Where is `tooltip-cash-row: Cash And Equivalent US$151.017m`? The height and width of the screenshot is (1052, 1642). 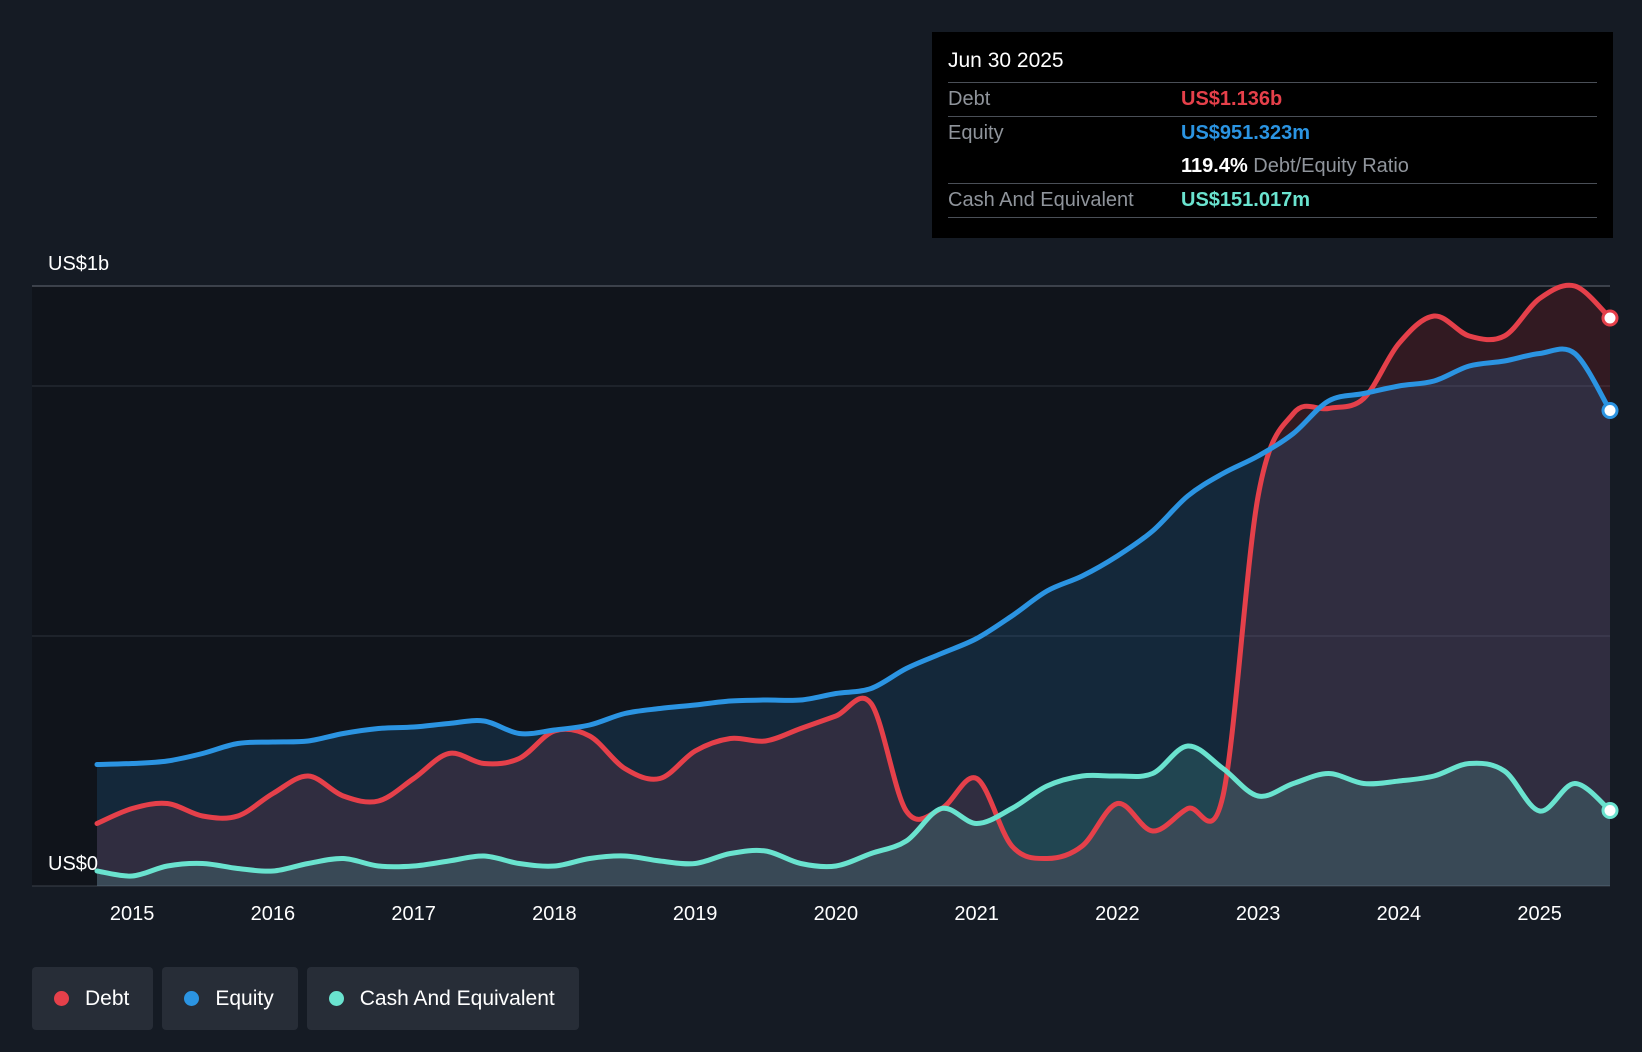
tooltip-cash-row: Cash And Equivalent US$151.017m is located at coordinates (1272, 201).